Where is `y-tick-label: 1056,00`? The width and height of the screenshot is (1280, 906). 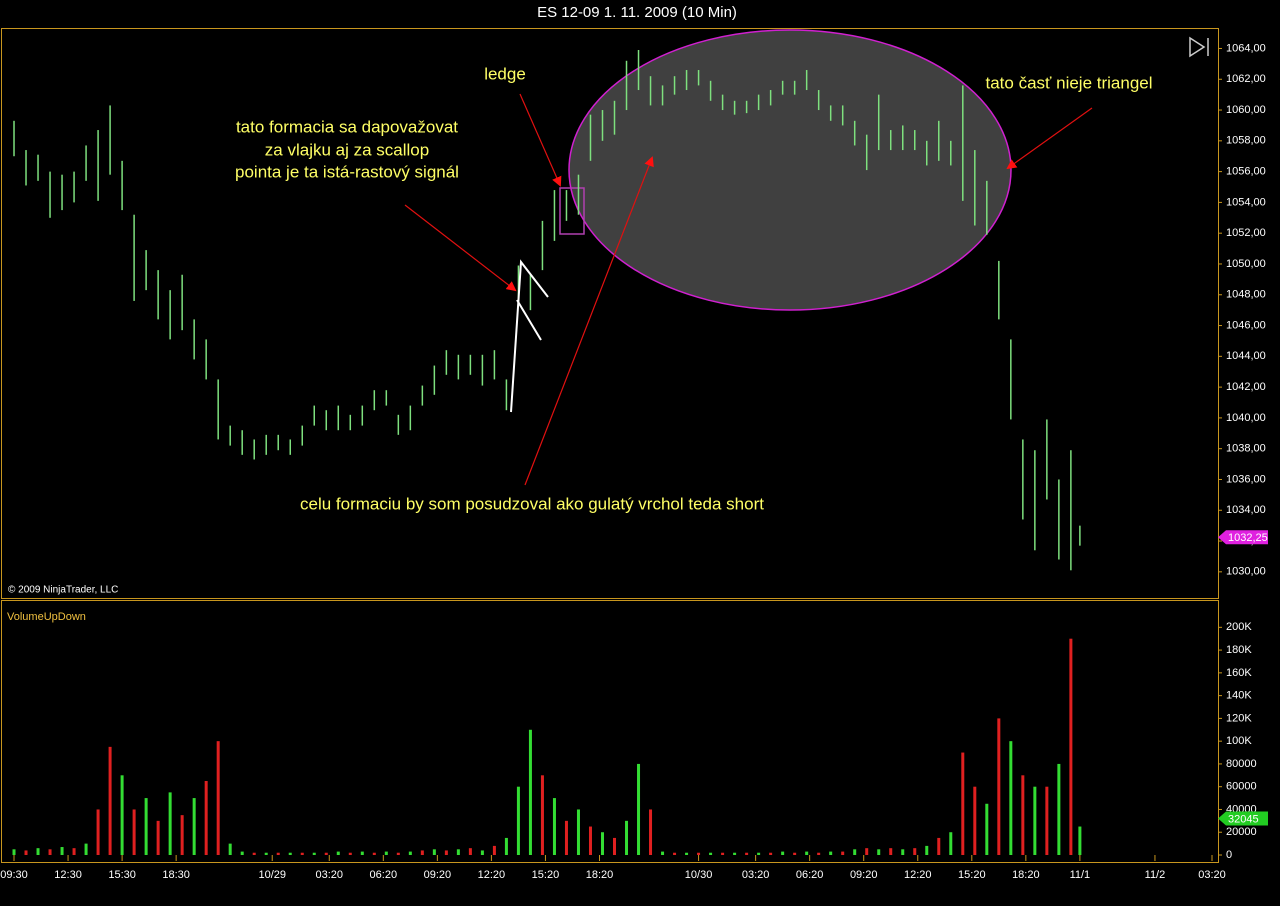
y-tick-label: 1056,00 is located at coordinates (1246, 172).